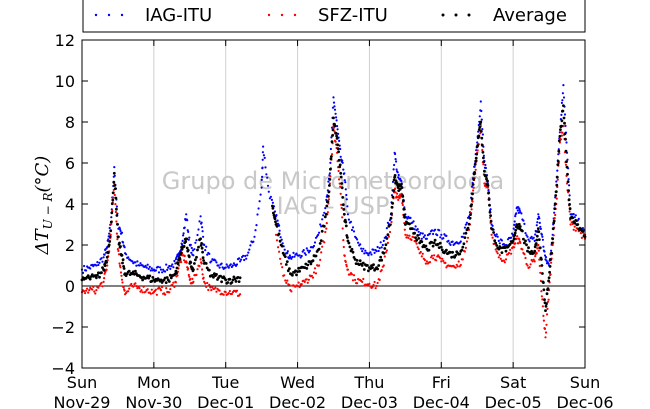 Image resolution: width=650 pixels, height=409 pixels. What do you see at coordinates (334, 16) in the screenshot?
I see `legend-frame` at bounding box center [334, 16].